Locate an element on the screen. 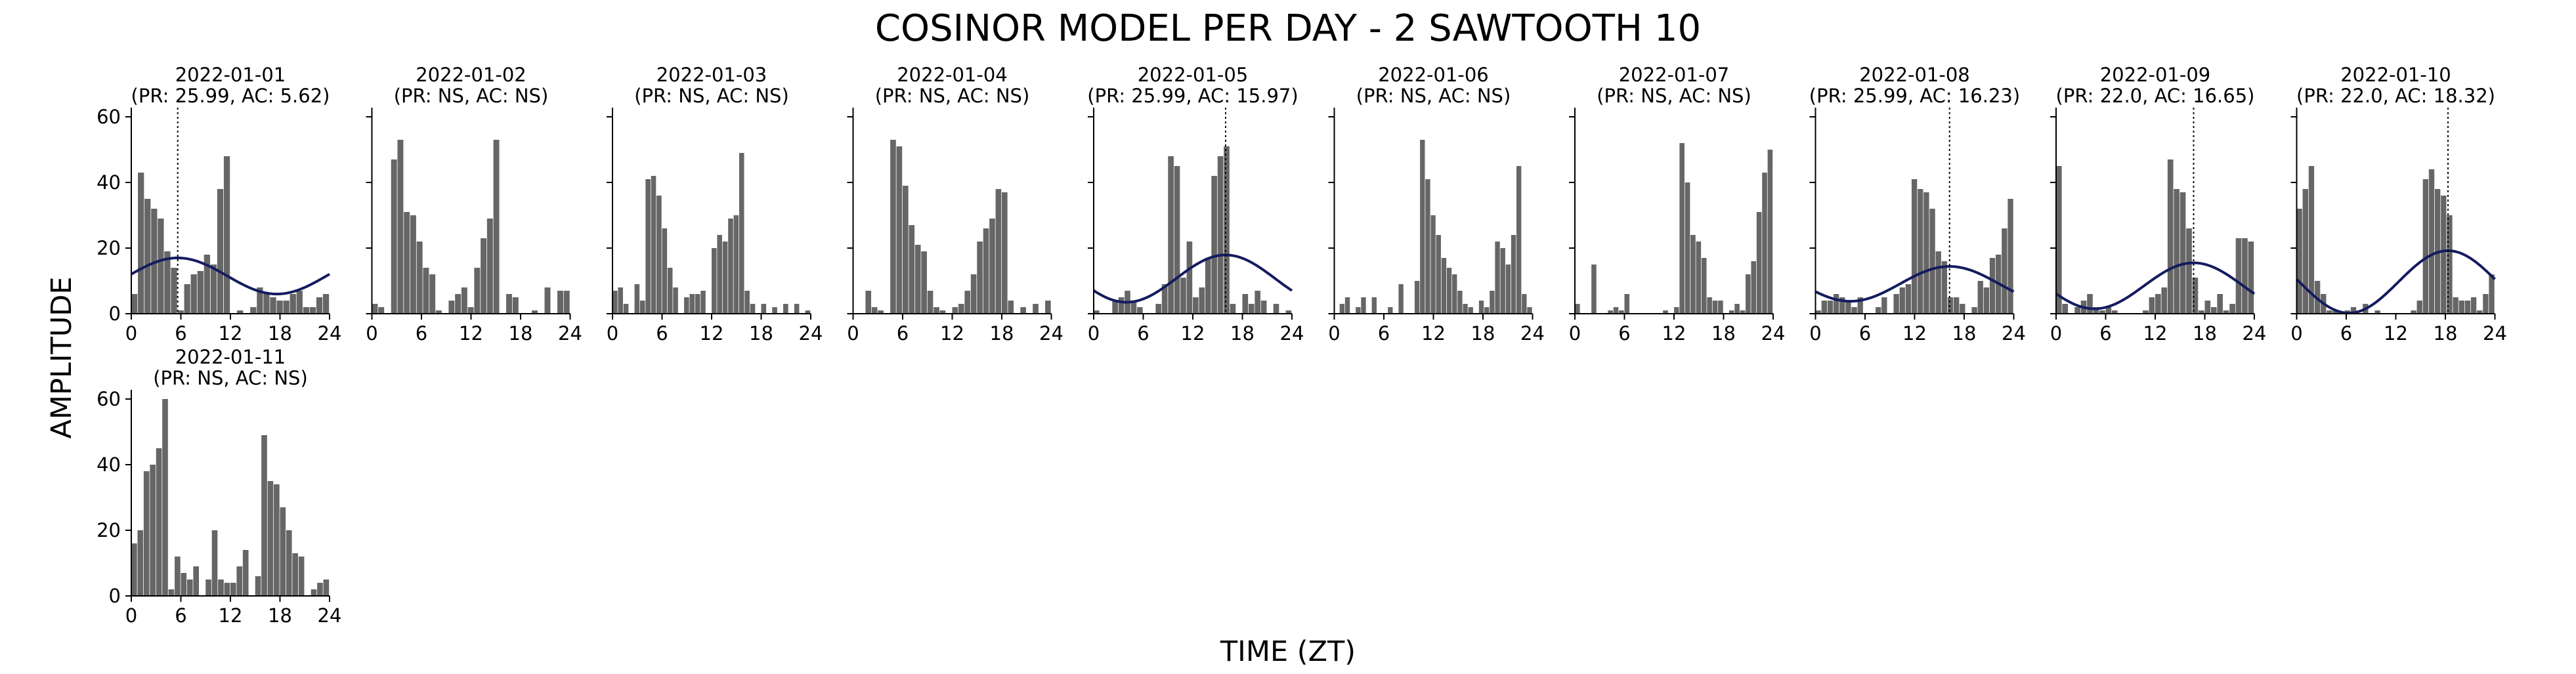 Image resolution: width=2576 pixels, height=674 pixels. panel-4: 2022-01-04(PR: NS, AC: NS) 0 6 12 18 24 is located at coordinates (955, 204).